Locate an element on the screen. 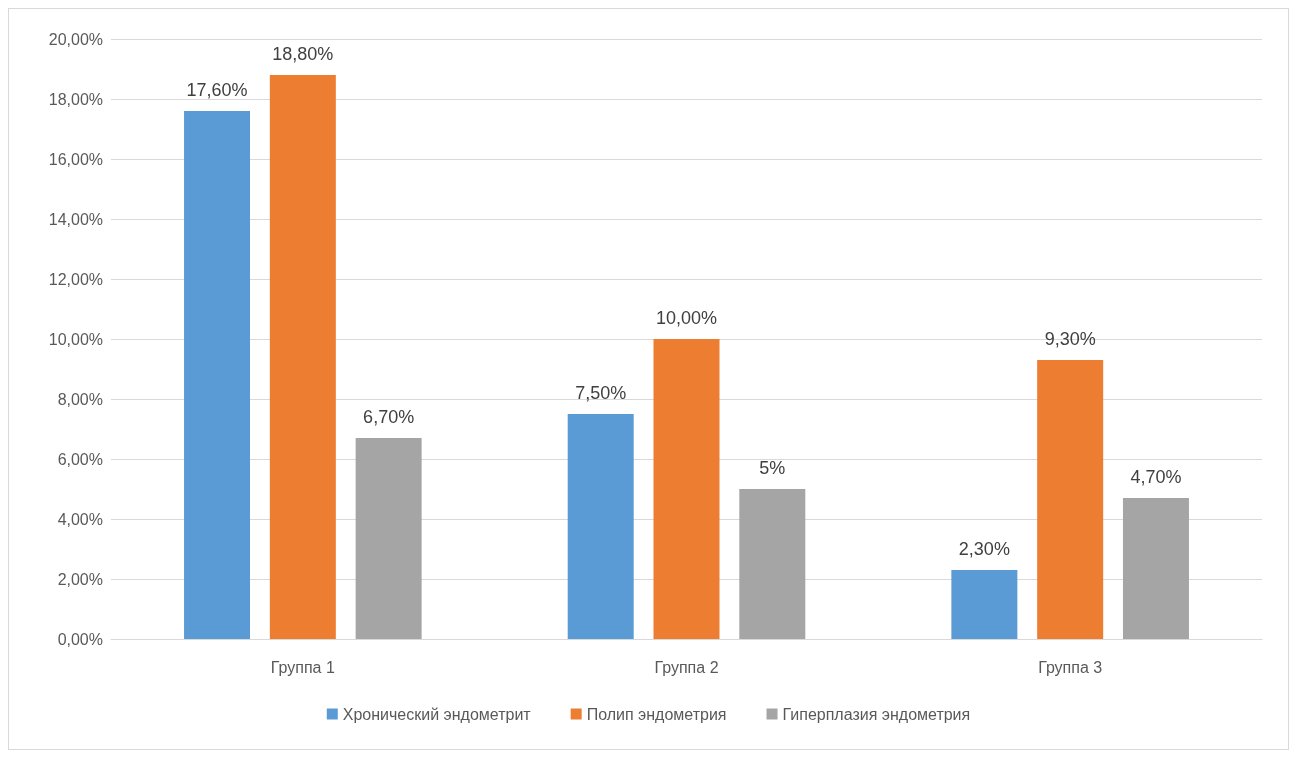 This screenshot has width=1297, height=758. x-tick-label: Группа 2 is located at coordinates (686, 667).